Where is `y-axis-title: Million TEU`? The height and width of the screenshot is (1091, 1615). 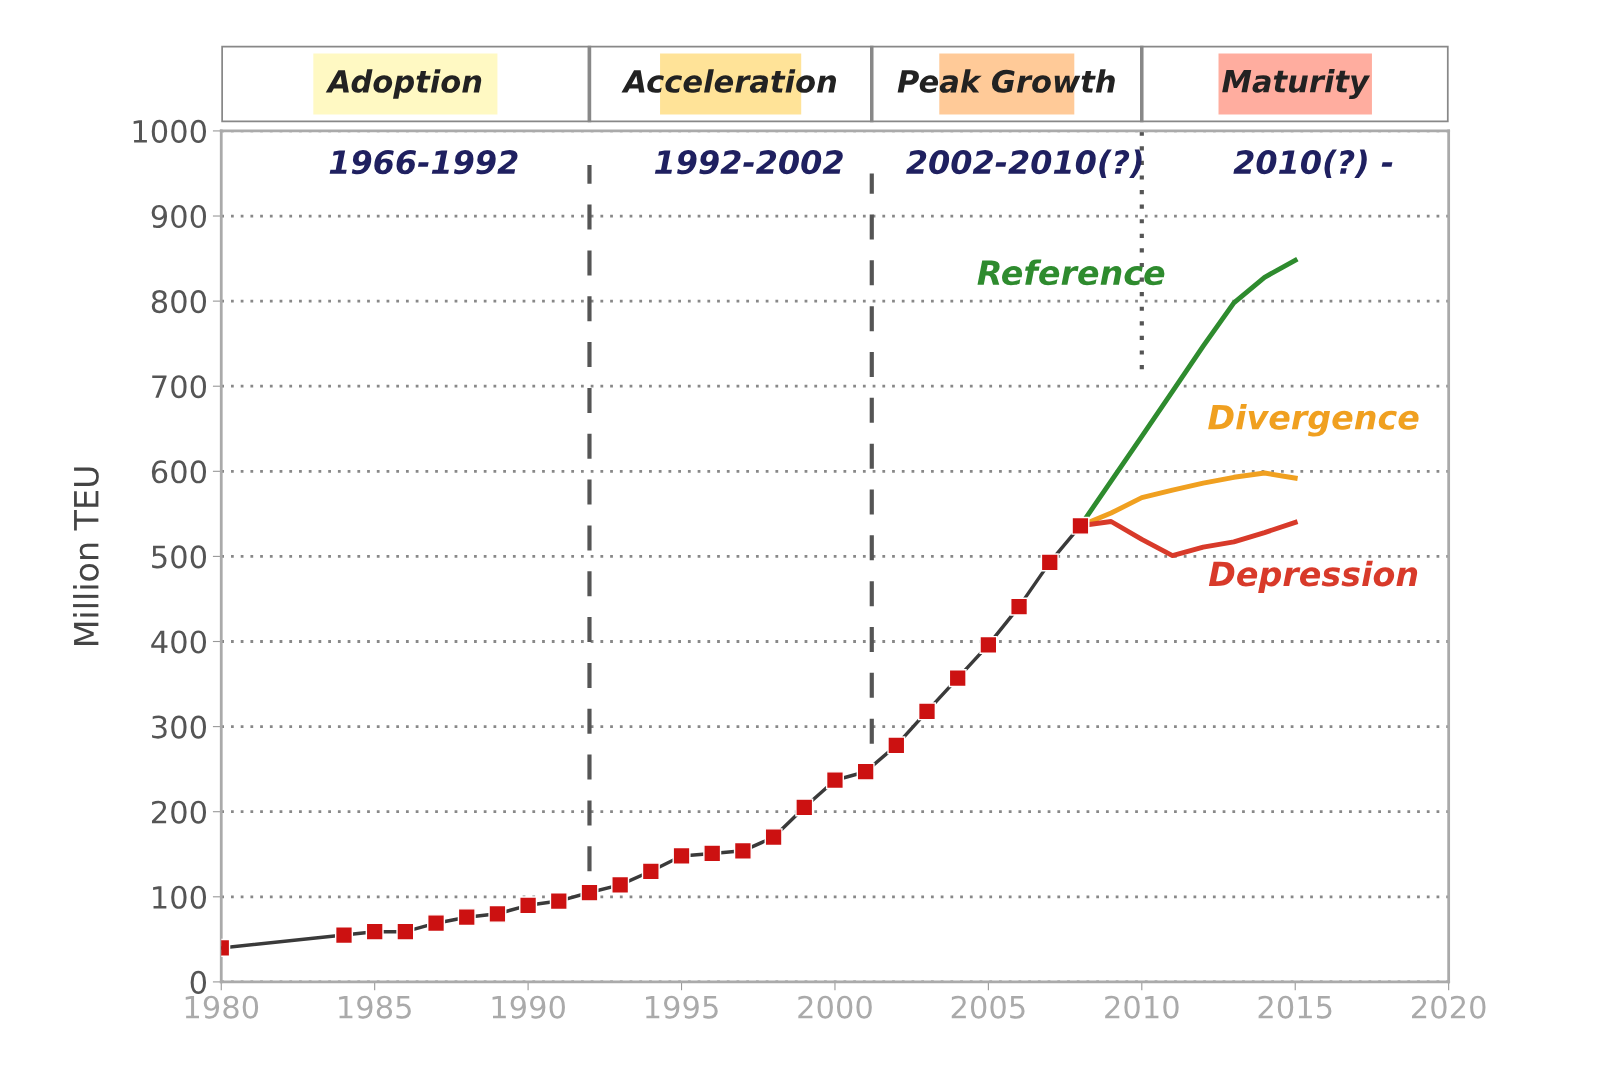 y-axis-title: Million TEU is located at coordinates (86, 556).